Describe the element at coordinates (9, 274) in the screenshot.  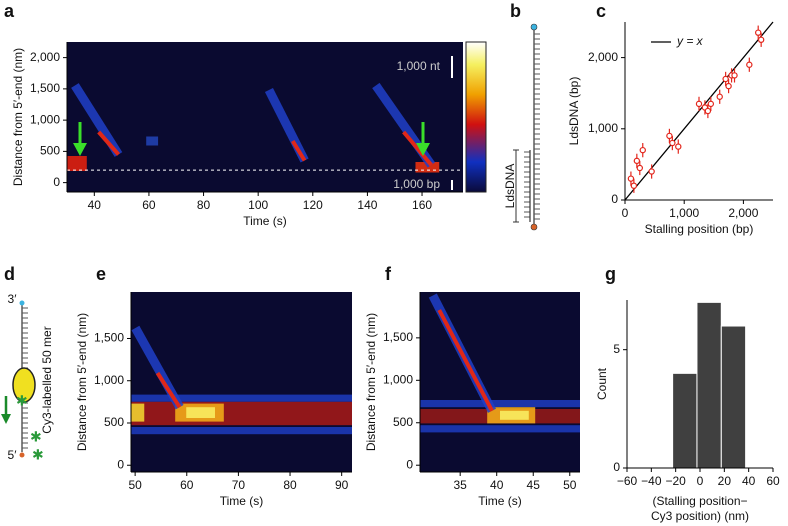
I see `panel-label: d` at that location.